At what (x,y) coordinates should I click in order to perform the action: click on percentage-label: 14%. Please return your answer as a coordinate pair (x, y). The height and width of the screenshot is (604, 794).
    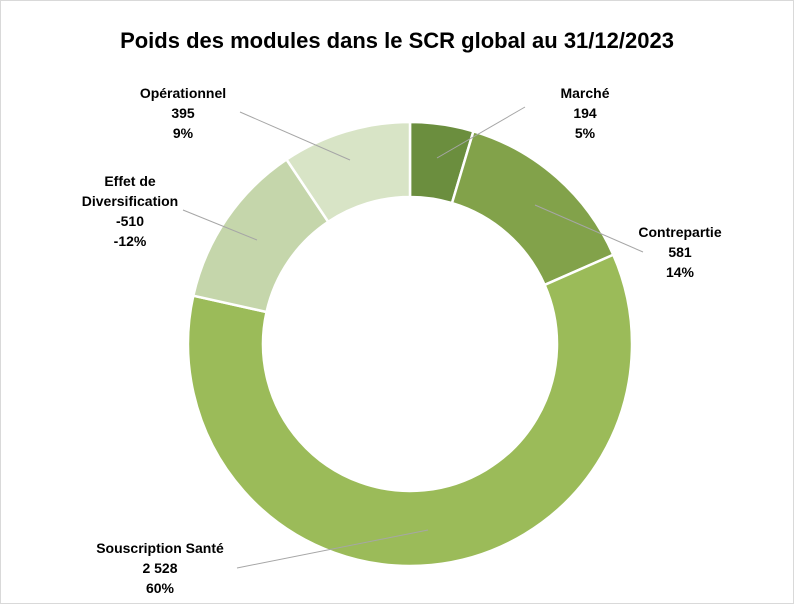
    Looking at the image, I should click on (680, 272).